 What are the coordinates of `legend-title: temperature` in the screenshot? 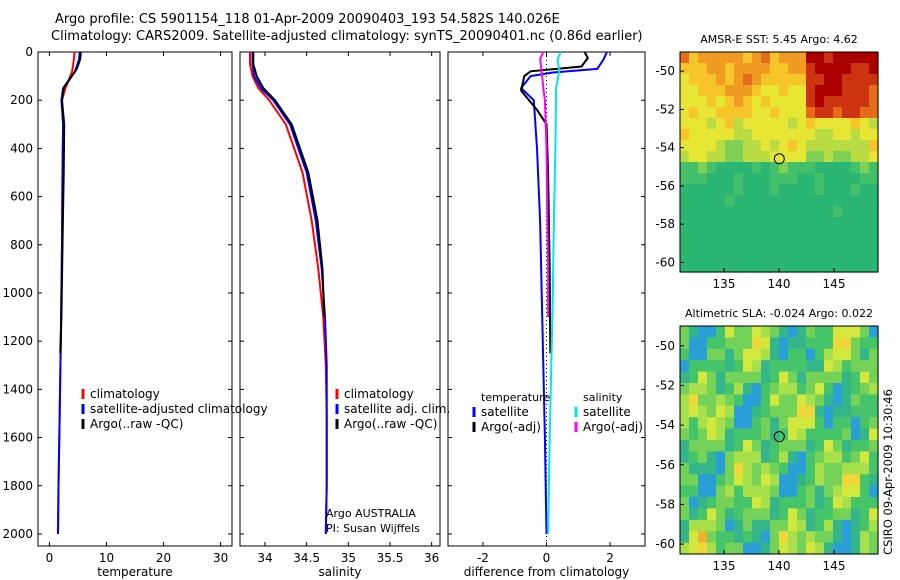 It's located at (515, 397).